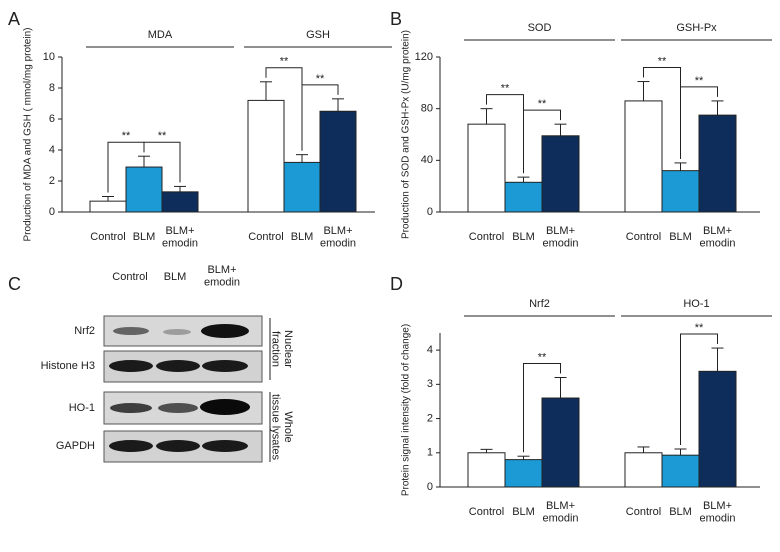 The height and width of the screenshot is (552, 780). I want to click on group-label: HO-1, so click(696, 304).